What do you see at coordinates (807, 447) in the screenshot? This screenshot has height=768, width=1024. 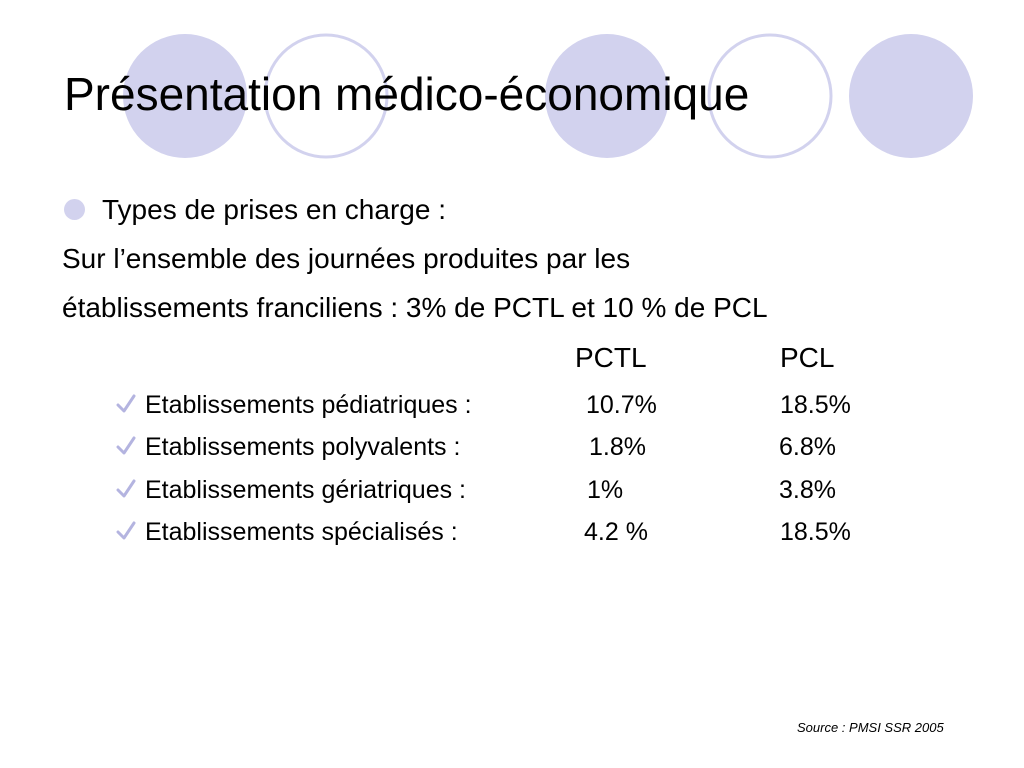 I see `row-value-pcl: 6.8%` at bounding box center [807, 447].